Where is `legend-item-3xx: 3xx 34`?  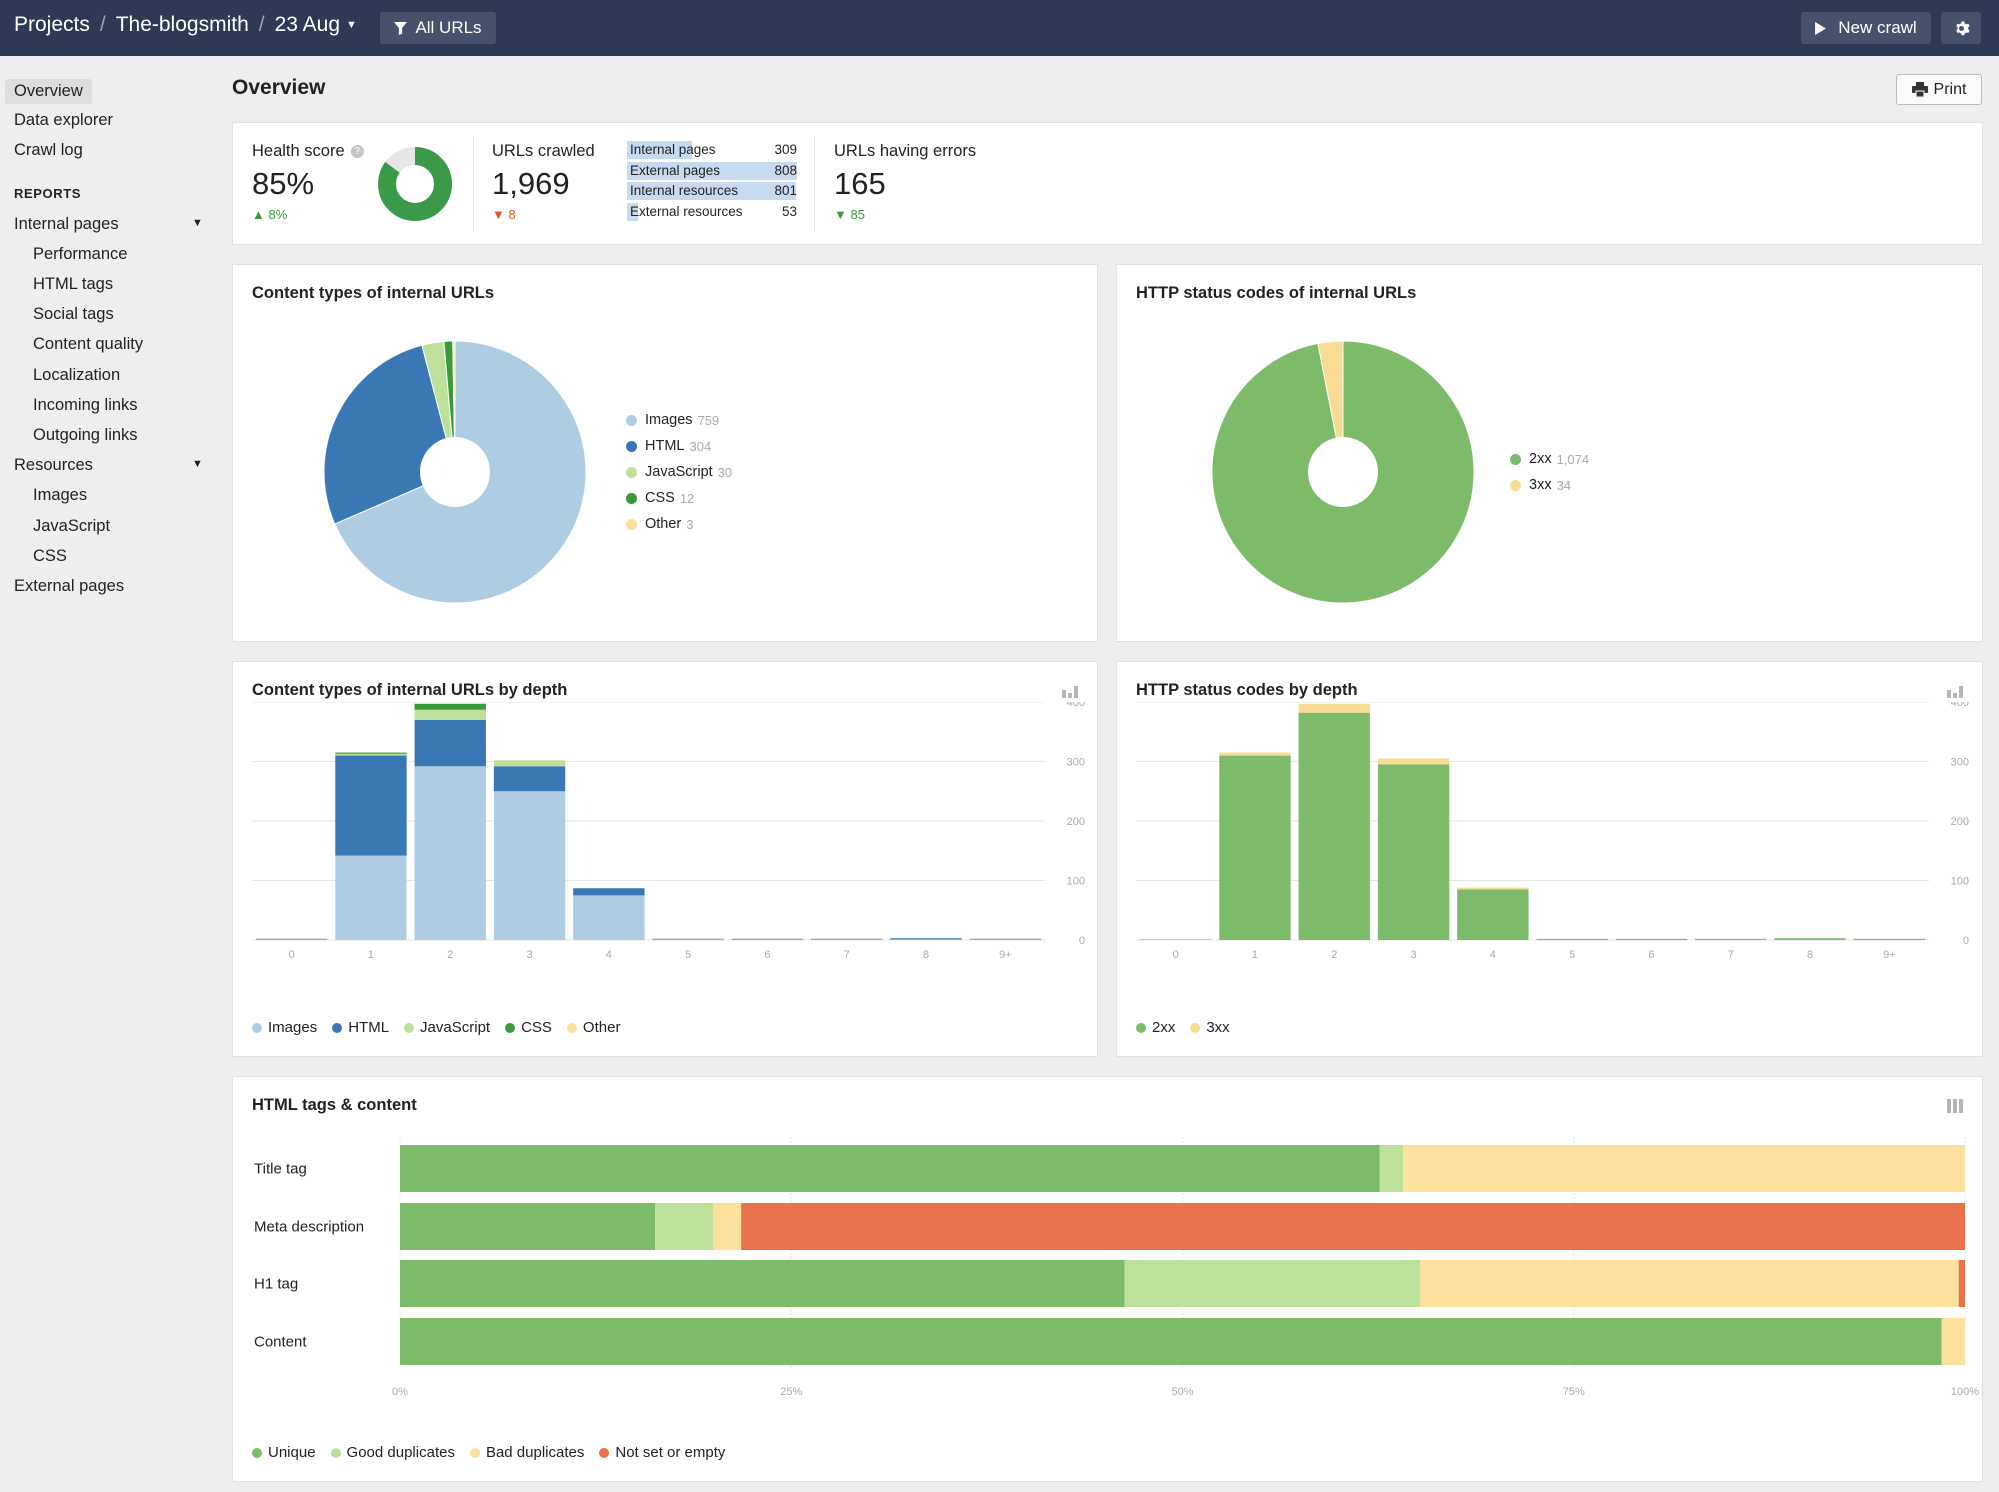
legend-item-3xx: 3xx 34 is located at coordinates (1549, 485).